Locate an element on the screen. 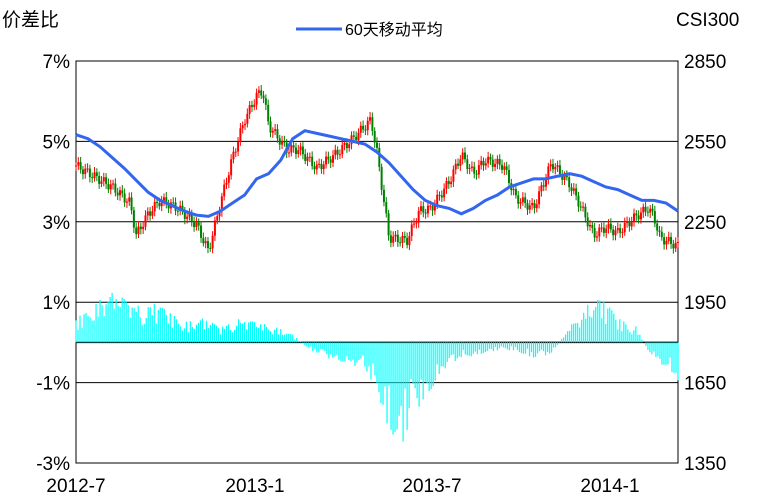 This screenshot has width=759, height=501. x-tick-label: 2013-7 is located at coordinates (431, 486).